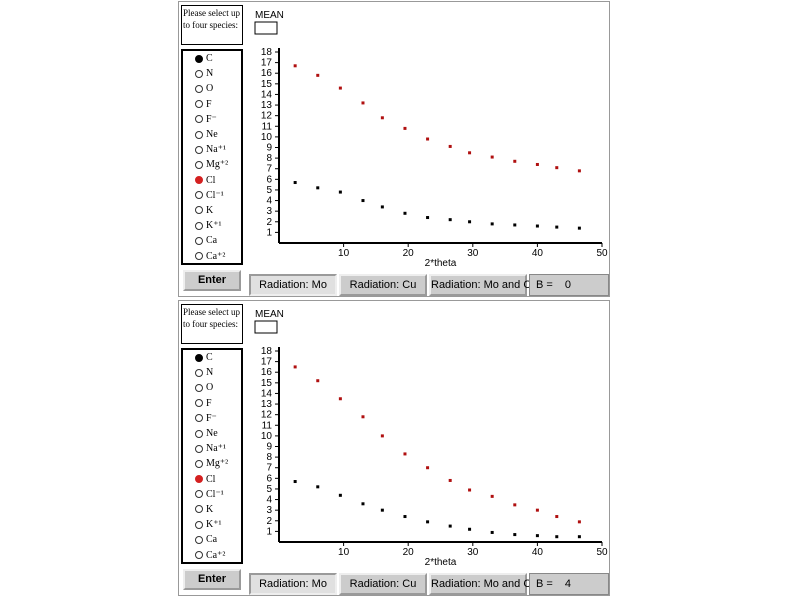  What do you see at coordinates (212, 25) in the screenshot?
I see `prompt: Please select up to four species:` at bounding box center [212, 25].